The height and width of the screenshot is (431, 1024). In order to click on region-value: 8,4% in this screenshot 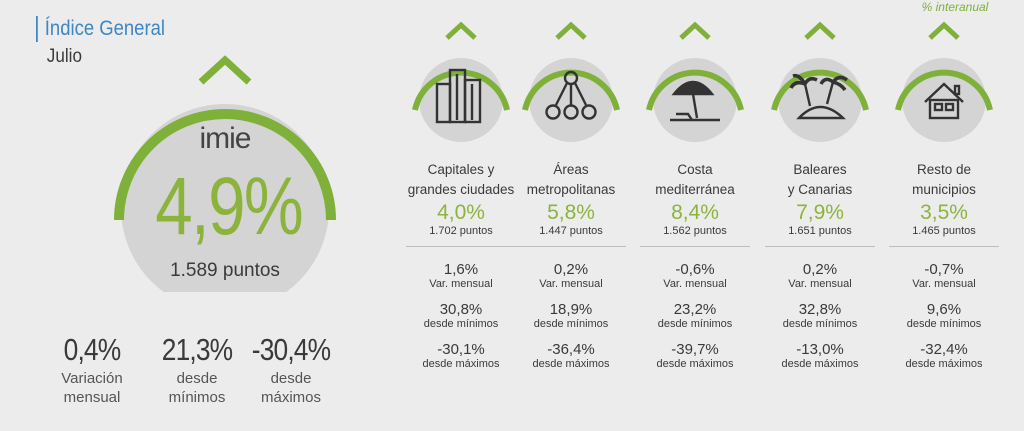, I will do `click(695, 212)`.